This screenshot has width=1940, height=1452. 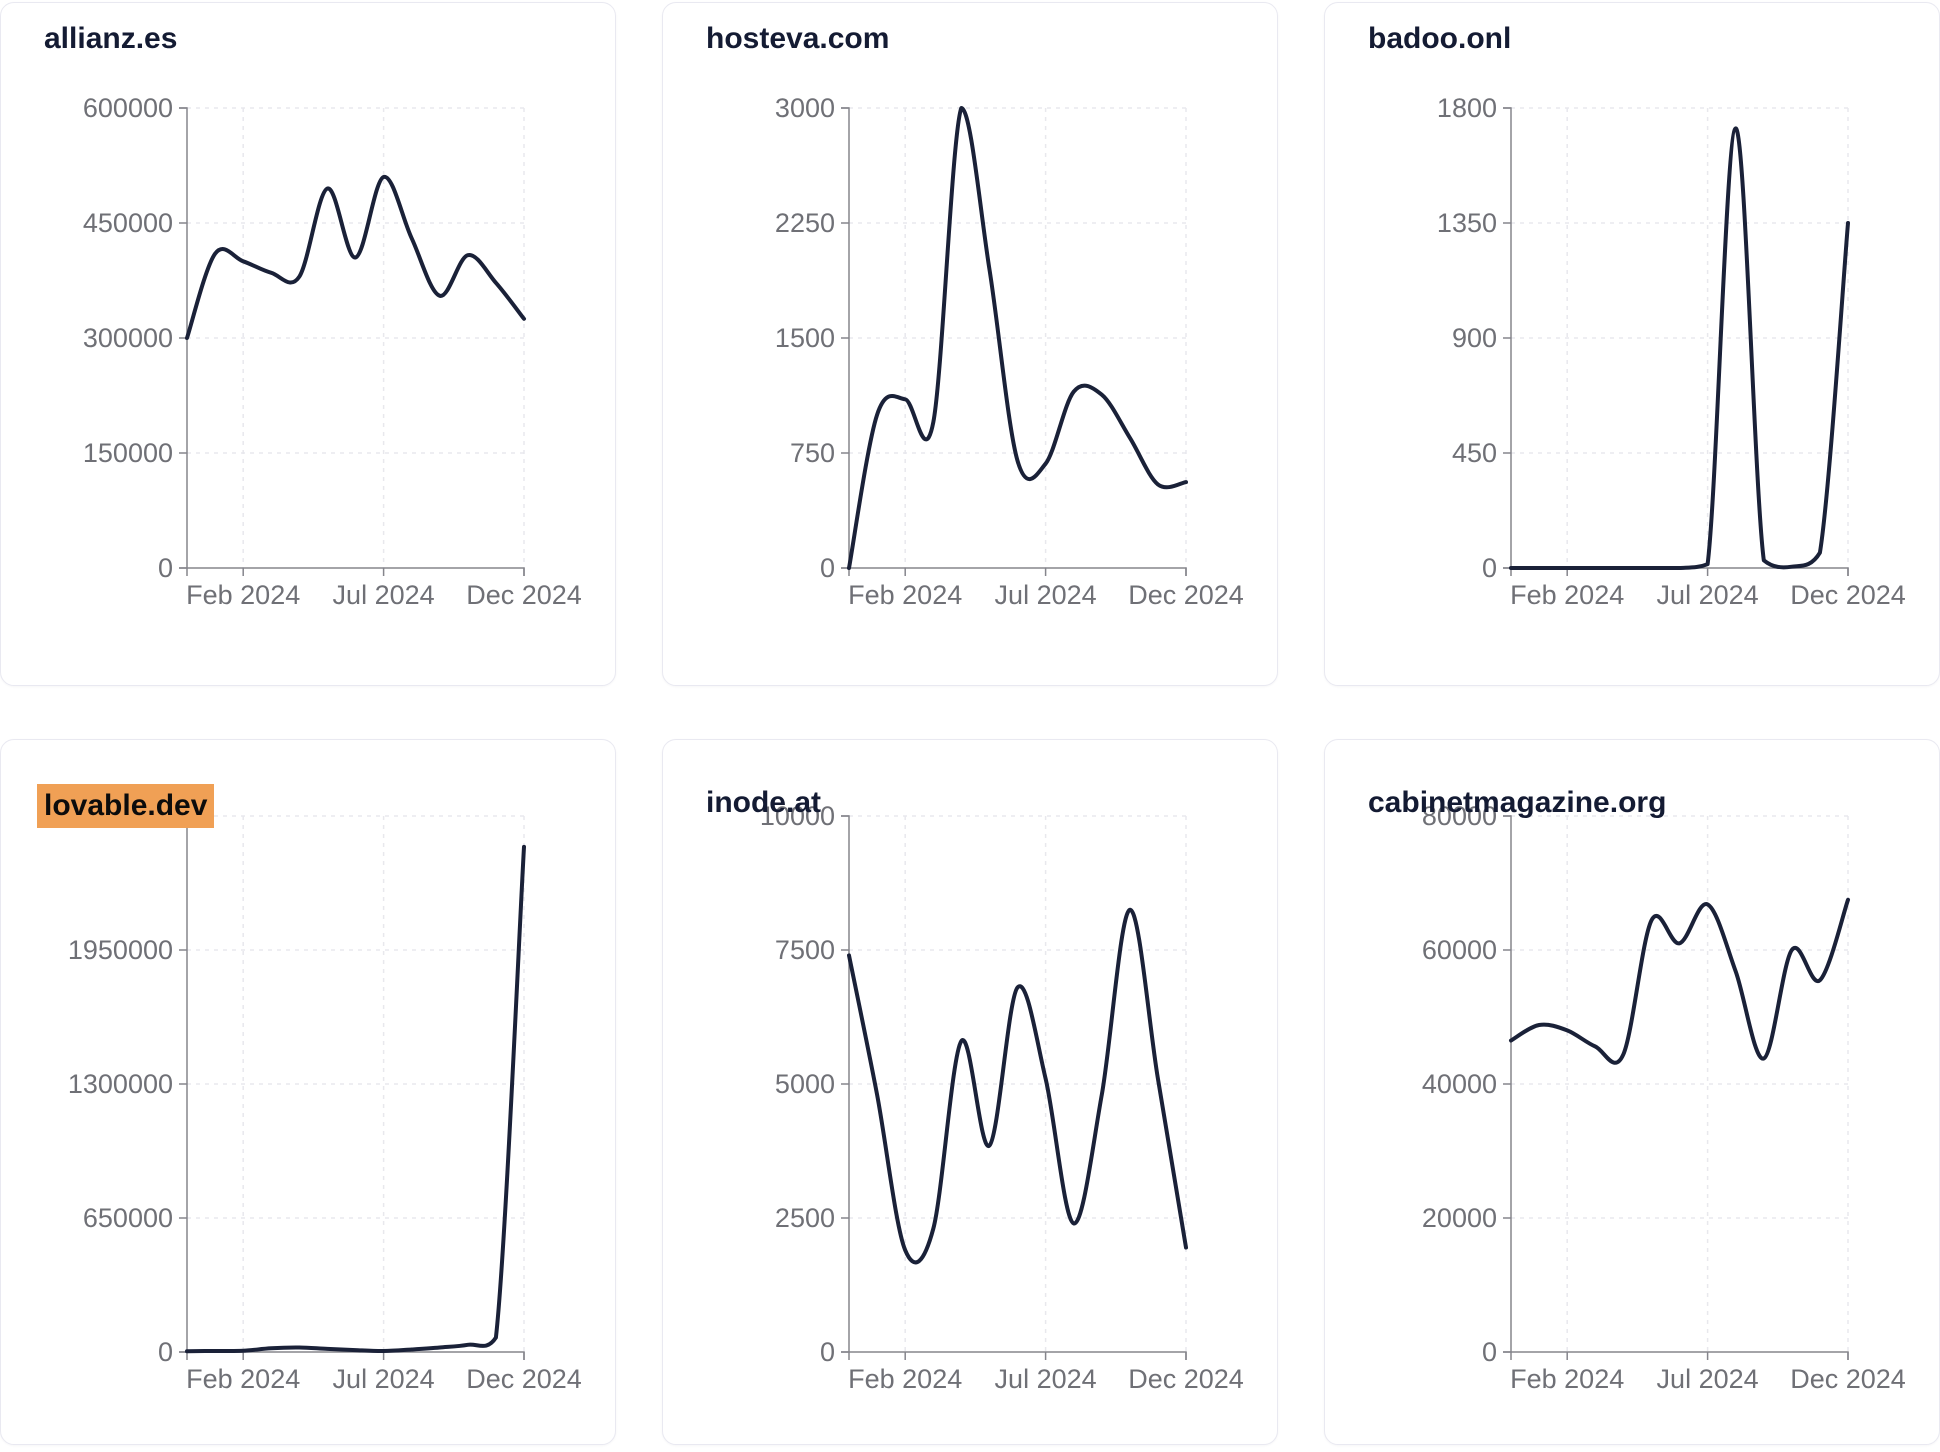 I want to click on svg-text: 1300000, so click(x=120, y=1084).